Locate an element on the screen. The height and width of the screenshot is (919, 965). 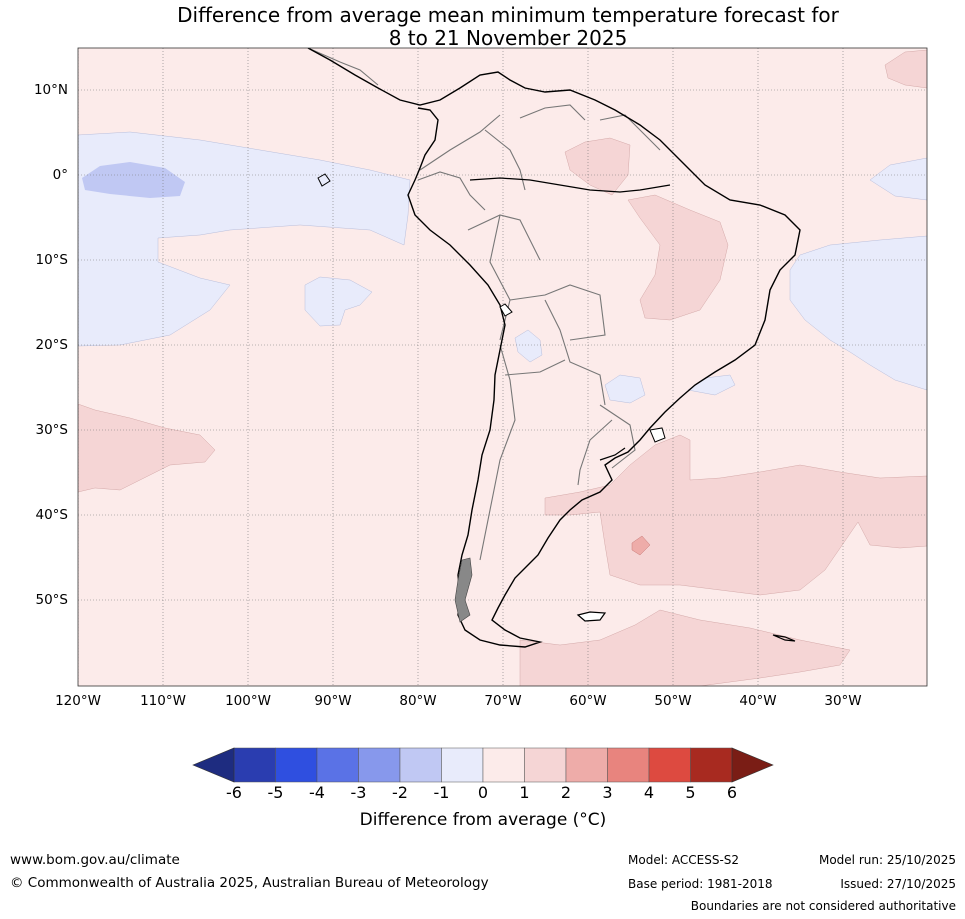
colorbar-label: Difference from average (°C) is located at coordinates (483, 820).